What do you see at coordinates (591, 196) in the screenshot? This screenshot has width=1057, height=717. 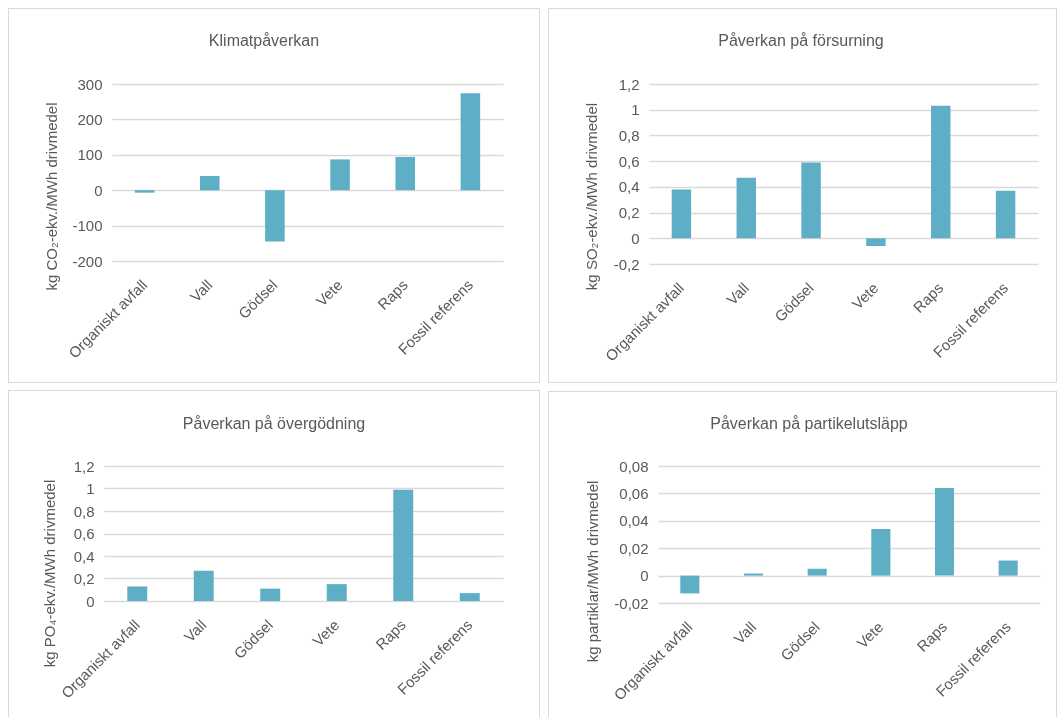 I see `y-axis-title: kg SO₂-ekv./MWh drivmedel` at bounding box center [591, 196].